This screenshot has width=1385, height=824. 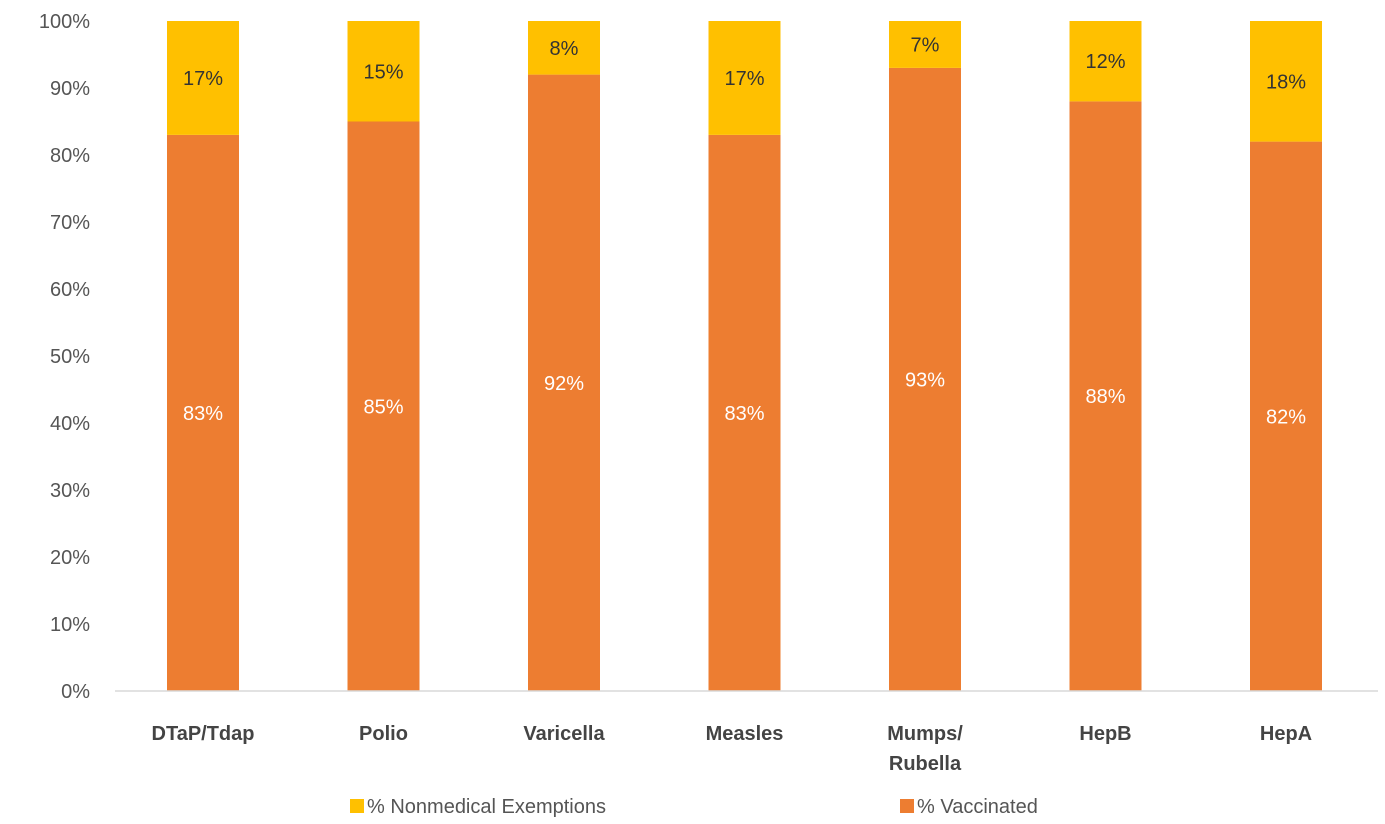 I want to click on legend: % Nonmedical Exemptions % Vaccinated, so click(x=694, y=807).